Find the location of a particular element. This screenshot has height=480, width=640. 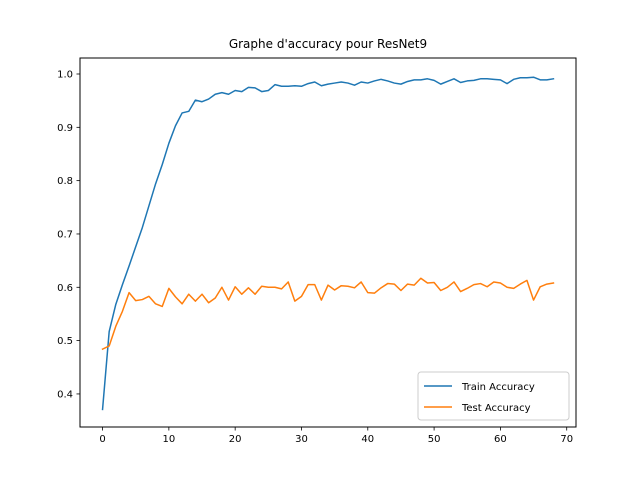

legend: Train Accuracy Test Accuracy is located at coordinates (493, 396).